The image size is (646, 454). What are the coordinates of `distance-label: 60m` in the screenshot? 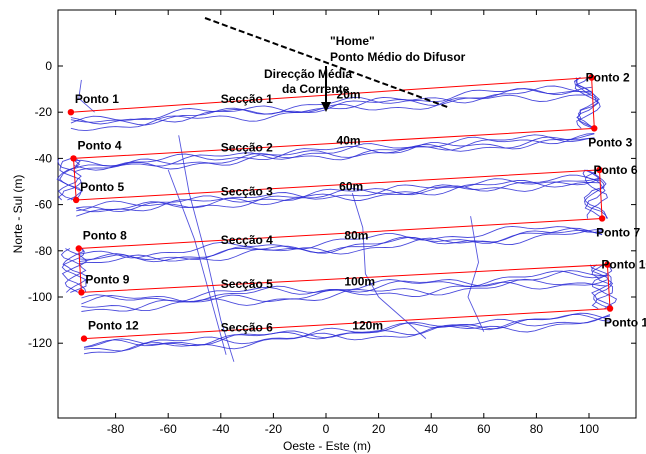 It's located at (351, 187).